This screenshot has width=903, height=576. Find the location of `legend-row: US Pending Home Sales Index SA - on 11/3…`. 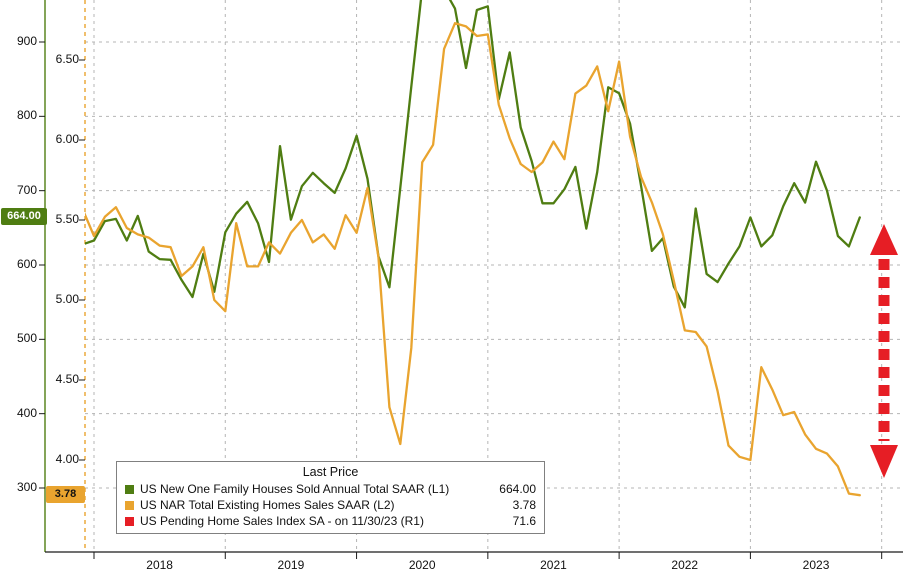

legend-row: US Pending Home Sales Index SA - on 11/3… is located at coordinates (330, 521).